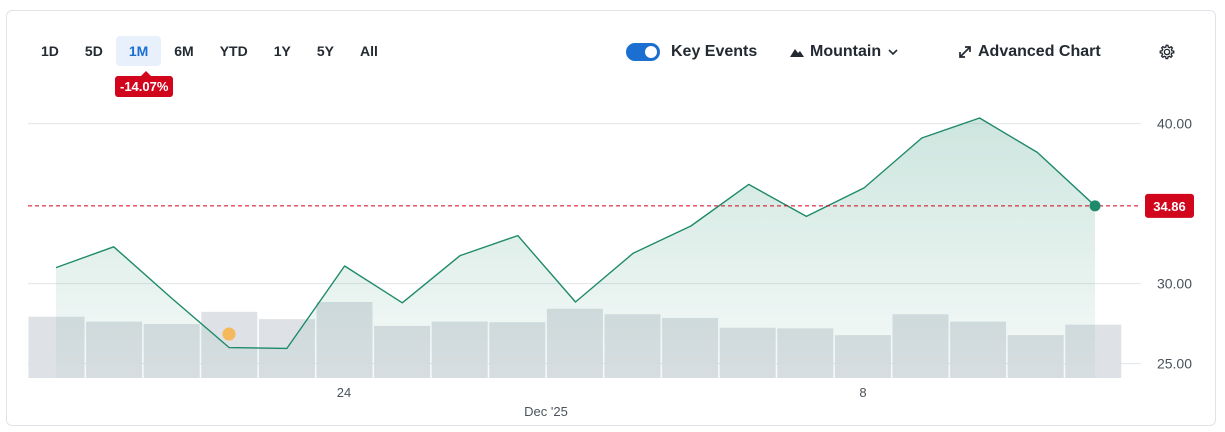 The width and height of the screenshot is (1225, 432). I want to click on range-ytd: YTD, so click(233, 51).